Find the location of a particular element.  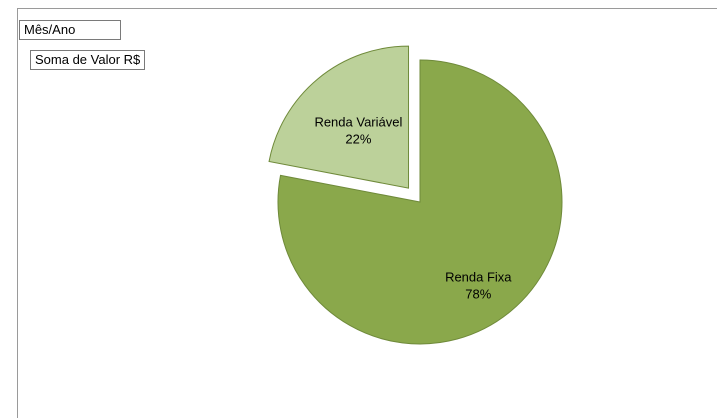

slice-name-label: Renda Variável is located at coordinates (358, 121).